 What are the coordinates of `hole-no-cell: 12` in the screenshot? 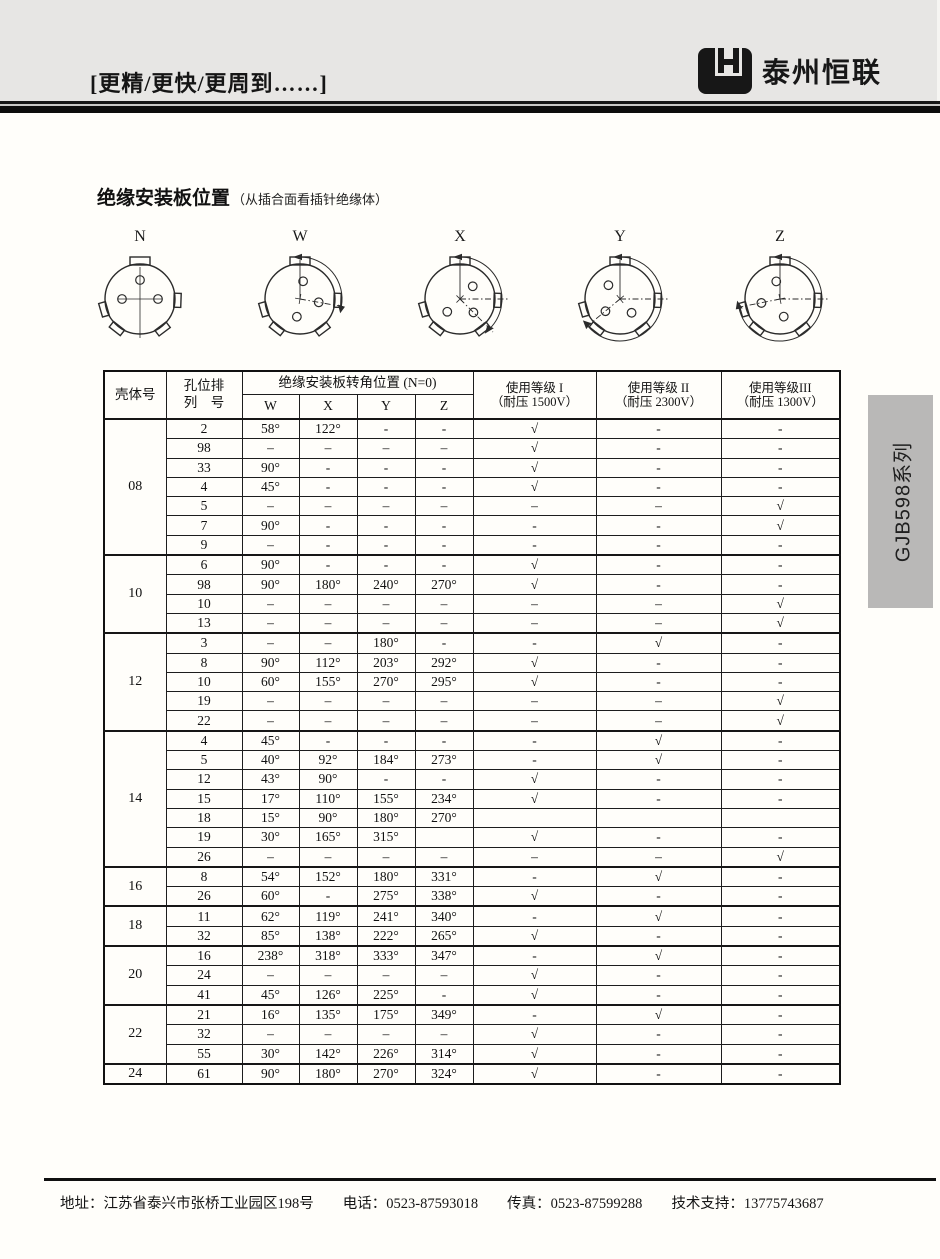 It's located at (204, 779).